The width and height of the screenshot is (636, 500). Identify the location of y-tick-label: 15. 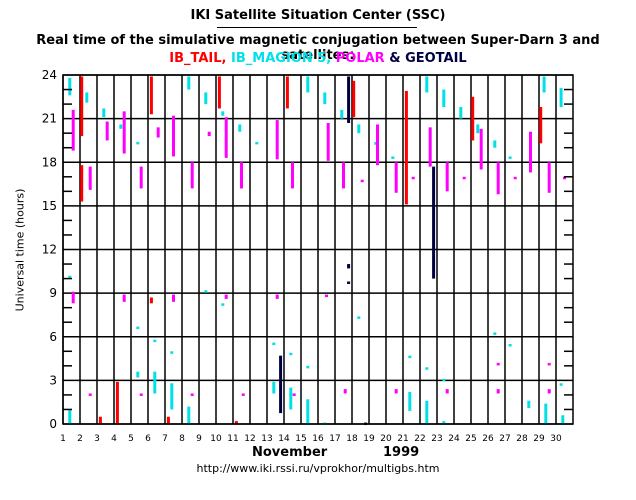
(49, 206).